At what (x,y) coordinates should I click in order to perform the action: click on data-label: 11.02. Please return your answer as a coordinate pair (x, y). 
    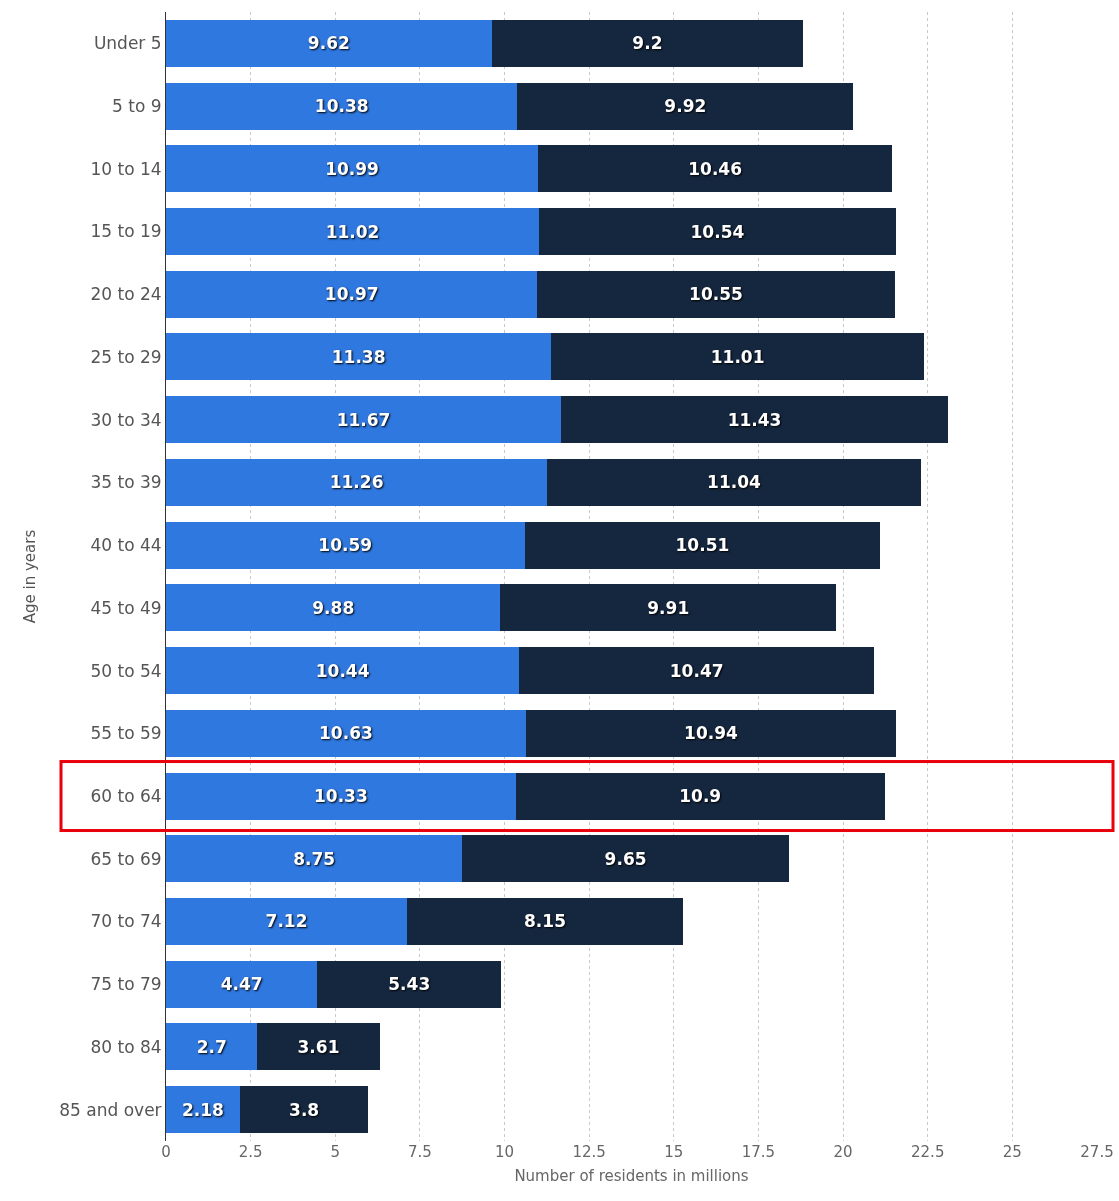
    Looking at the image, I should click on (352, 231).